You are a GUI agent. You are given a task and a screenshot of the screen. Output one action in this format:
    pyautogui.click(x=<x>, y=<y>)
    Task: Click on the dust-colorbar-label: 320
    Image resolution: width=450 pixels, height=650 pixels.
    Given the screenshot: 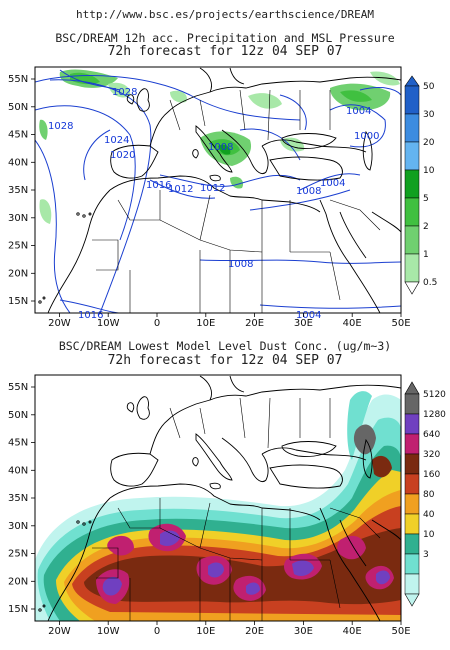 What is the action you would take?
    pyautogui.click(x=431, y=455)
    